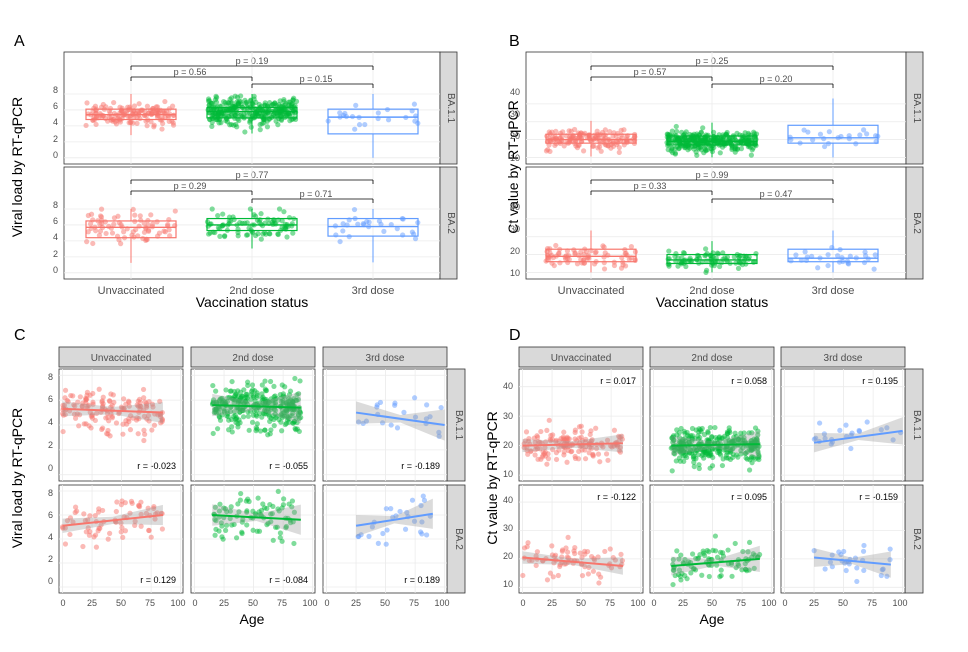  Describe the element at coordinates (50, 468) in the screenshot. I see `panel-c-row-1-ytick-0: 0` at that location.